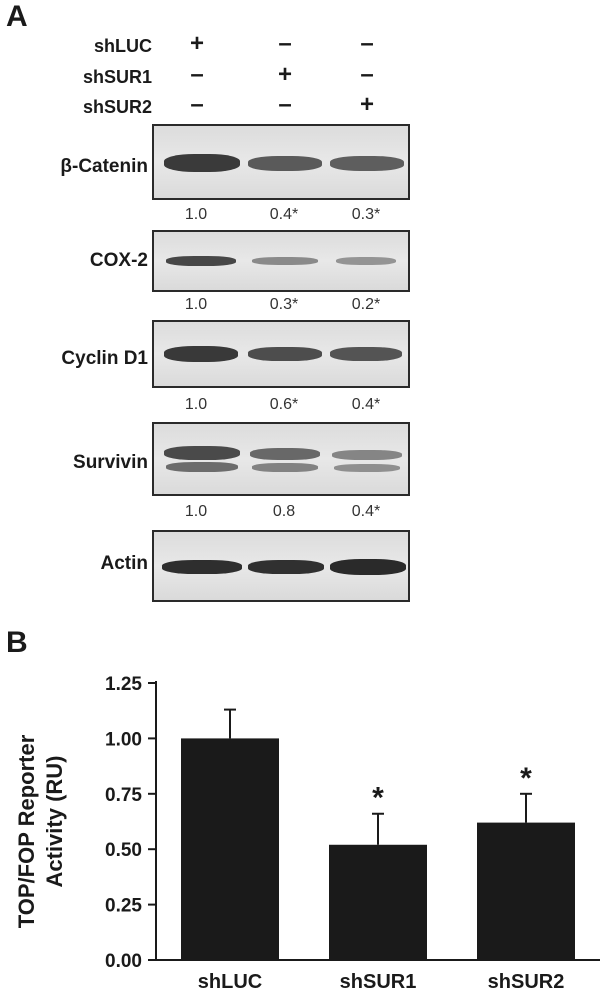 This screenshot has width=600, height=994. What do you see at coordinates (104, 166) in the screenshot?
I see `blot-label-beta-catenin: β-Catenin` at bounding box center [104, 166].